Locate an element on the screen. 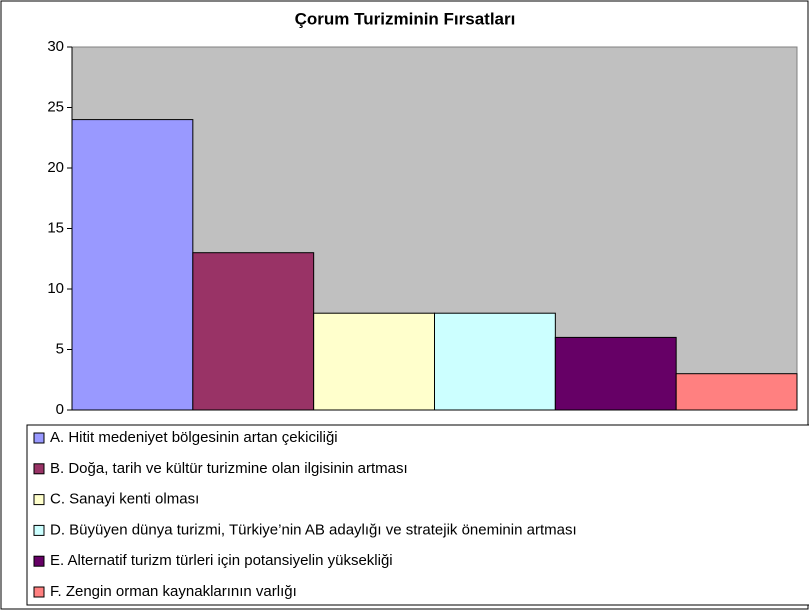  y-tick-label: 30 is located at coordinates (55, 46).